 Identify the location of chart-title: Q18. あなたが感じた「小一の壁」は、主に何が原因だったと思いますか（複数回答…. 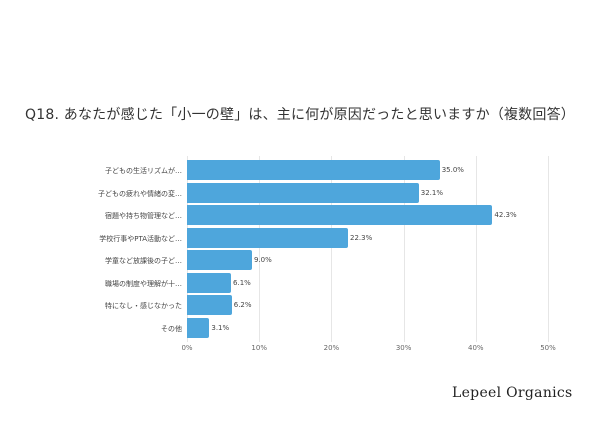
(300, 115).